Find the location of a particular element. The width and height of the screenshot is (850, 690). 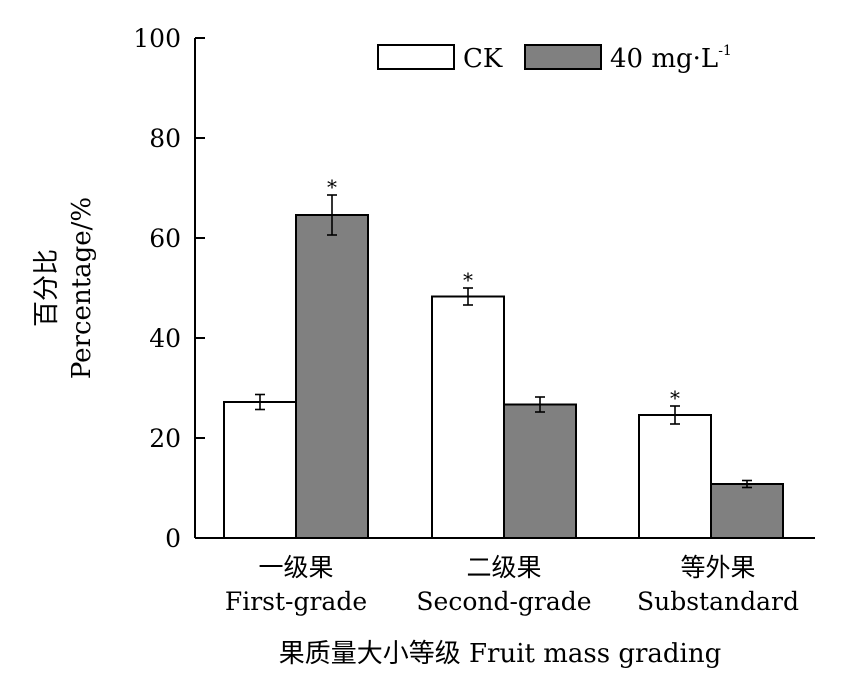

x-axis-title: 果质量大小等级 Fruit mass grading is located at coordinates (500, 654).